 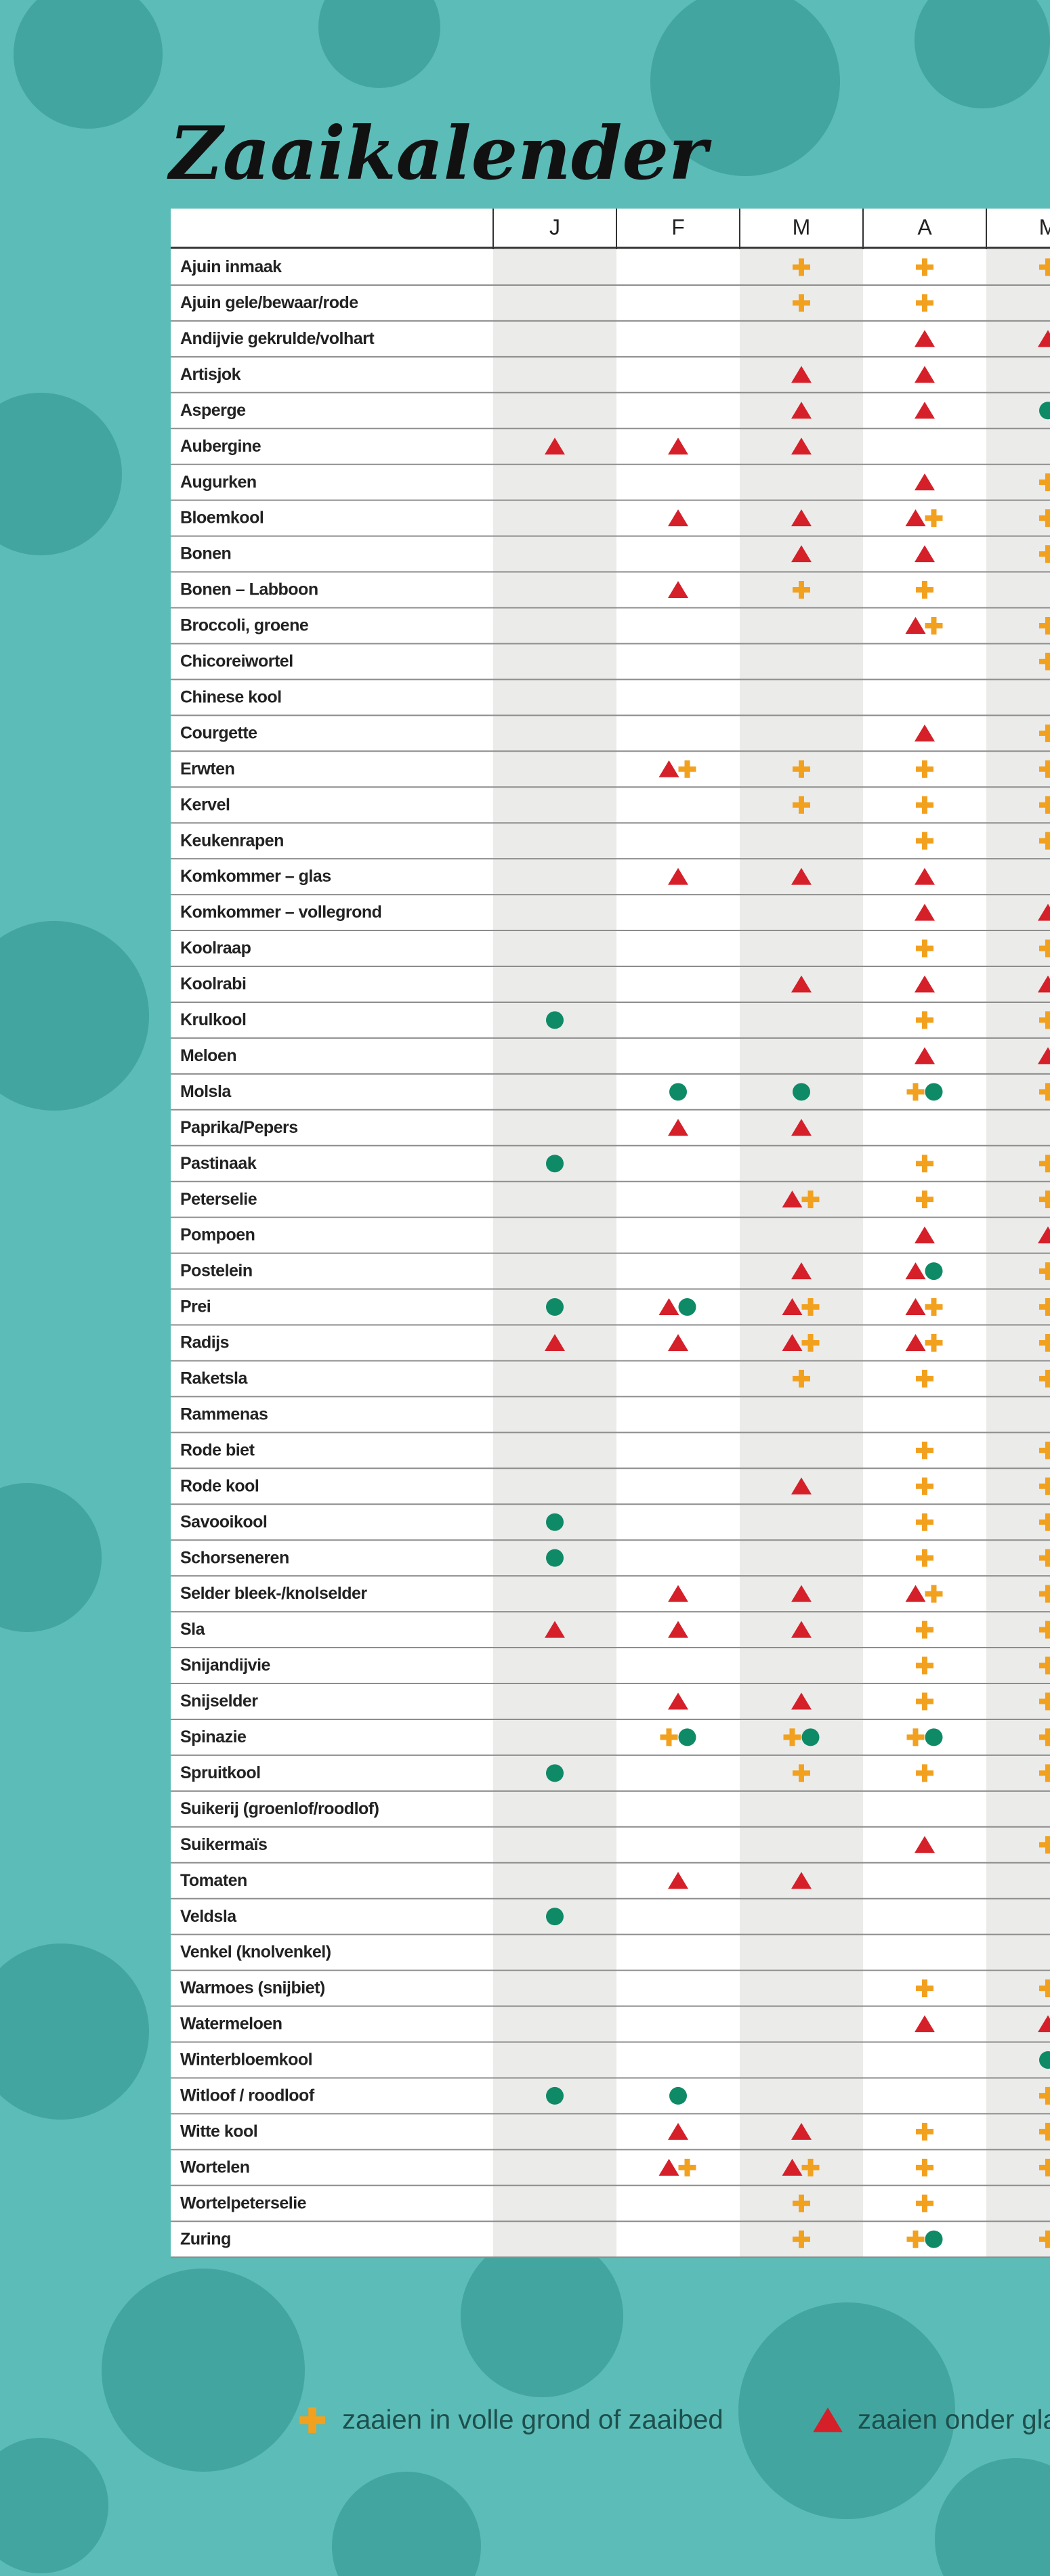 What do you see at coordinates (231, 266) in the screenshot?
I see `row-label: Ajuin inmaak` at bounding box center [231, 266].